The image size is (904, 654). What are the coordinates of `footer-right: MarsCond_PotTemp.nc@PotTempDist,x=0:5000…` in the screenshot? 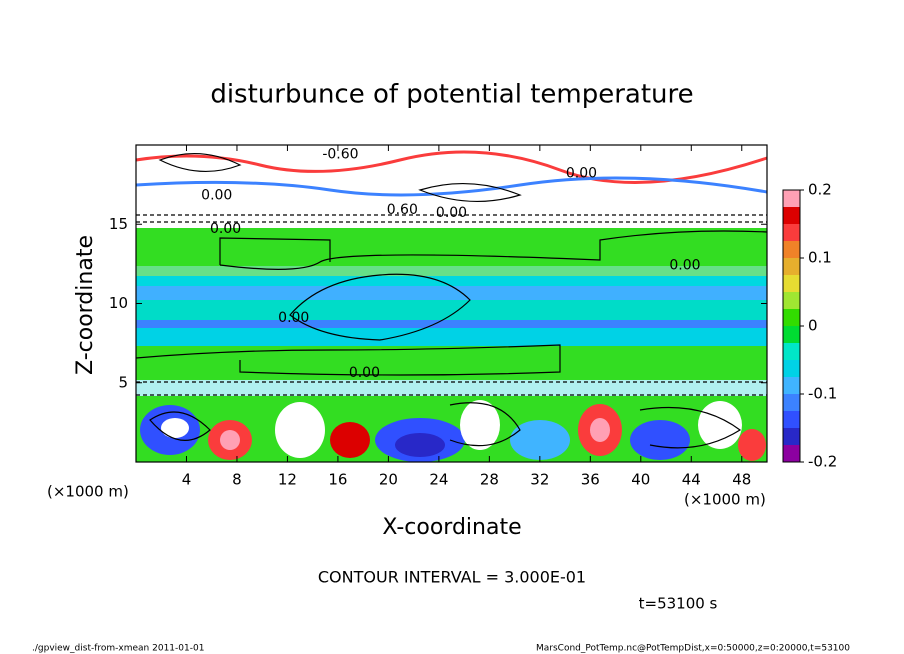 It's located at (693, 649).